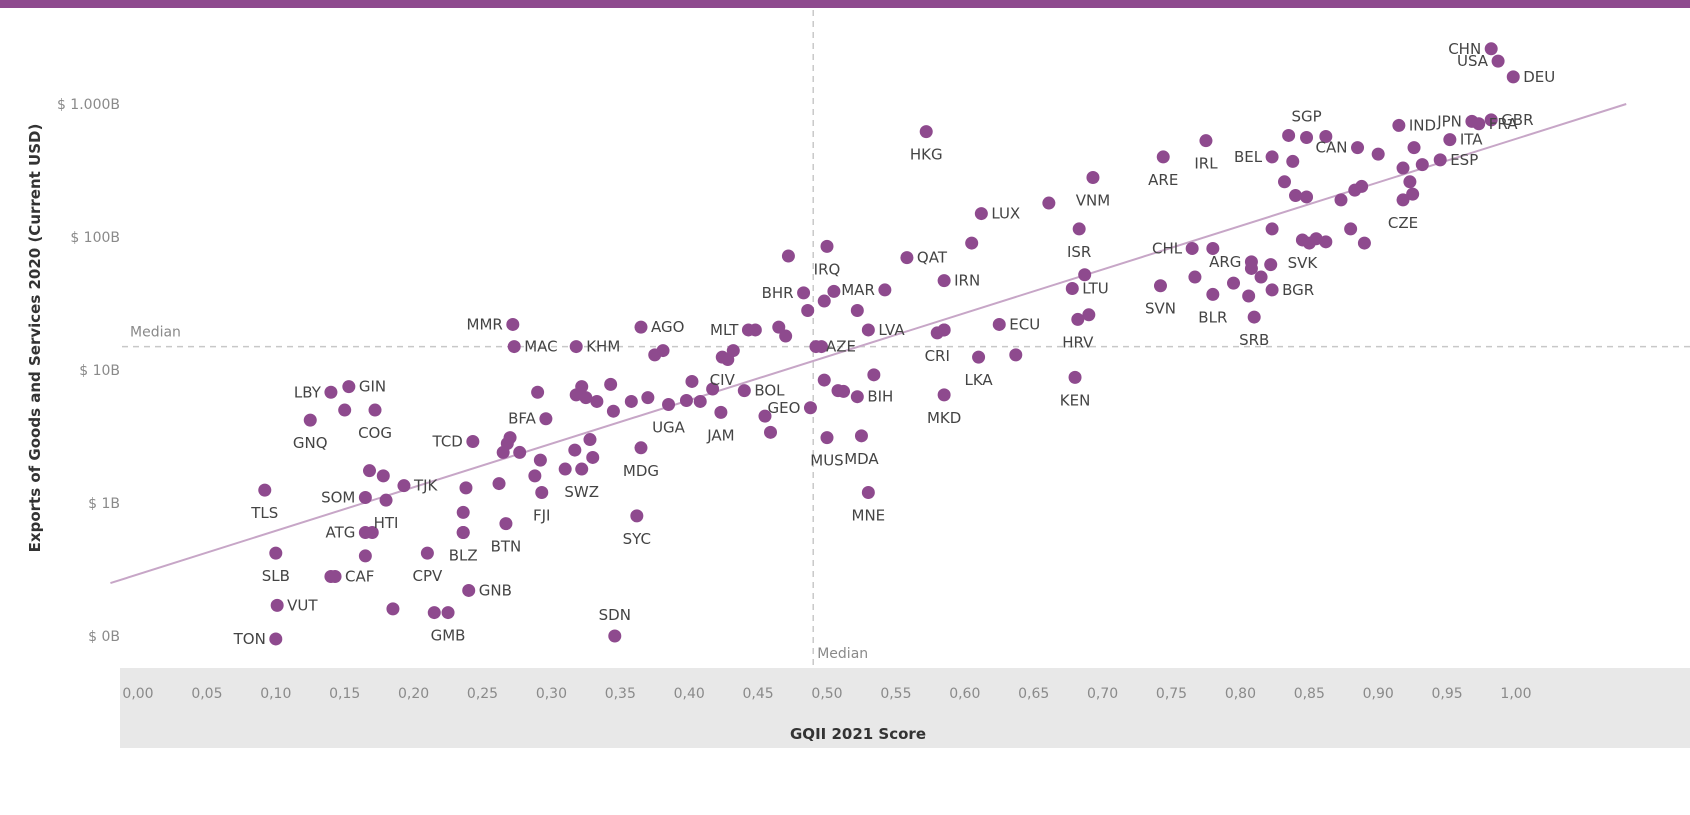 The width and height of the screenshot is (1690, 815). What do you see at coordinates (1272, 157) in the screenshot?
I see `data-point-bel` at bounding box center [1272, 157].